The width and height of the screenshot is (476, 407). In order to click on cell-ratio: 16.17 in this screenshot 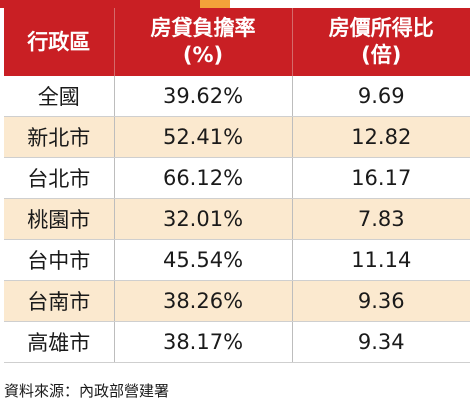, I will do `click(381, 178)`.